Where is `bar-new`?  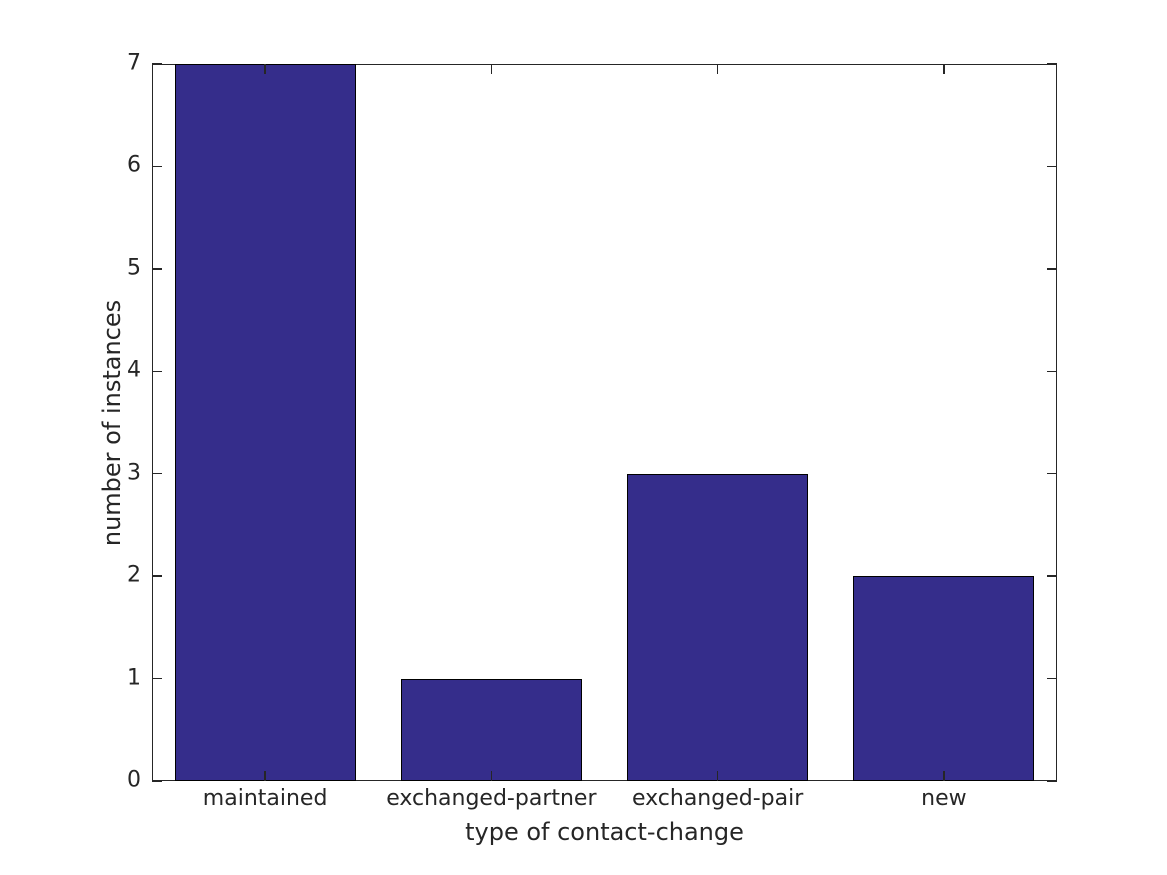 bar-new is located at coordinates (944, 678).